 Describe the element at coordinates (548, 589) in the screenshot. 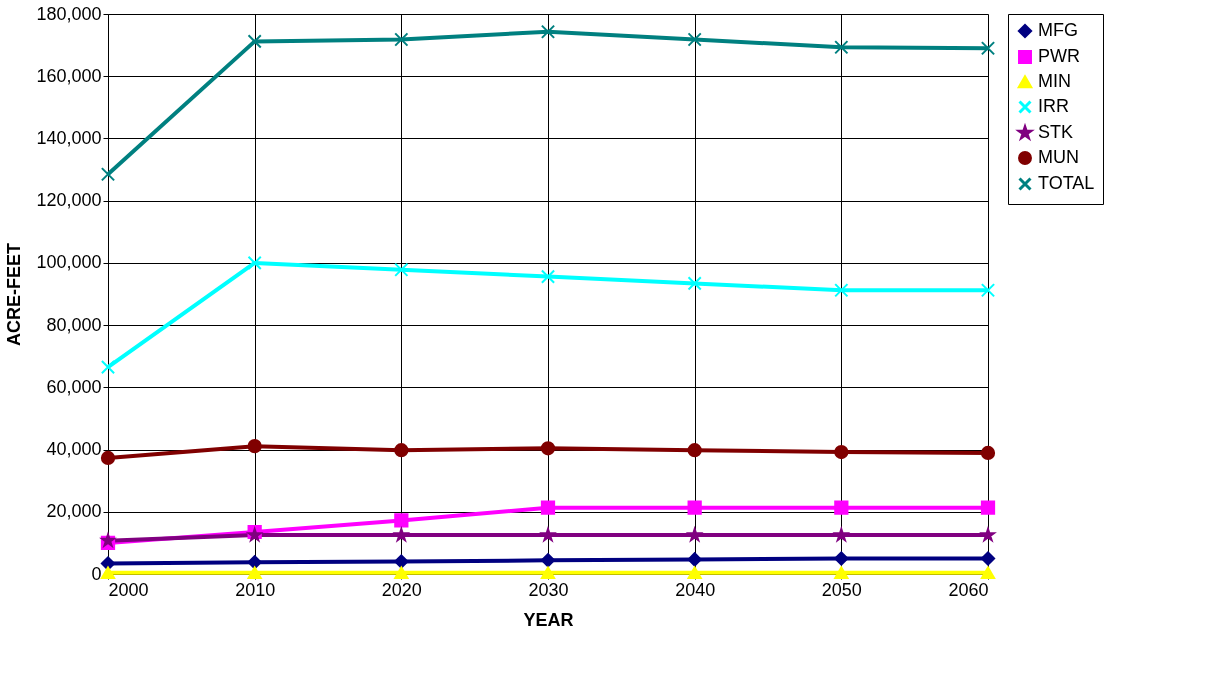

I see `x-tick-label: 2030` at that location.